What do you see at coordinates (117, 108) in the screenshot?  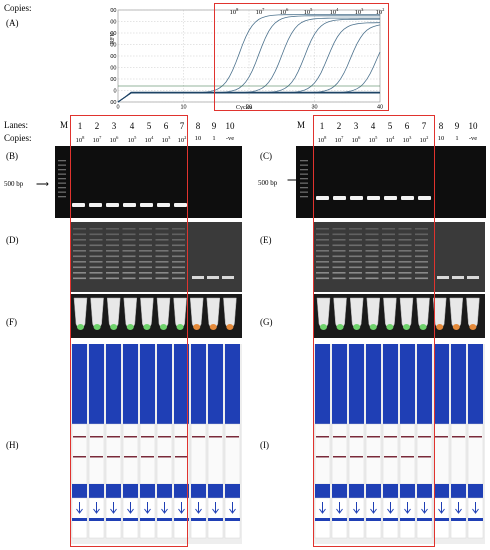 I see `x-tick-label: 0` at bounding box center [117, 108].